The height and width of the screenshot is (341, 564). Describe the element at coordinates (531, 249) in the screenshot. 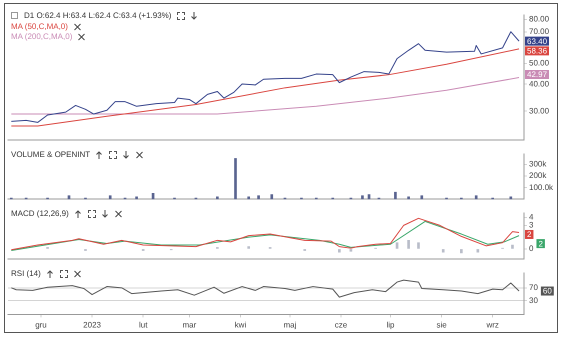

I see `y-tick-label: 0` at that location.